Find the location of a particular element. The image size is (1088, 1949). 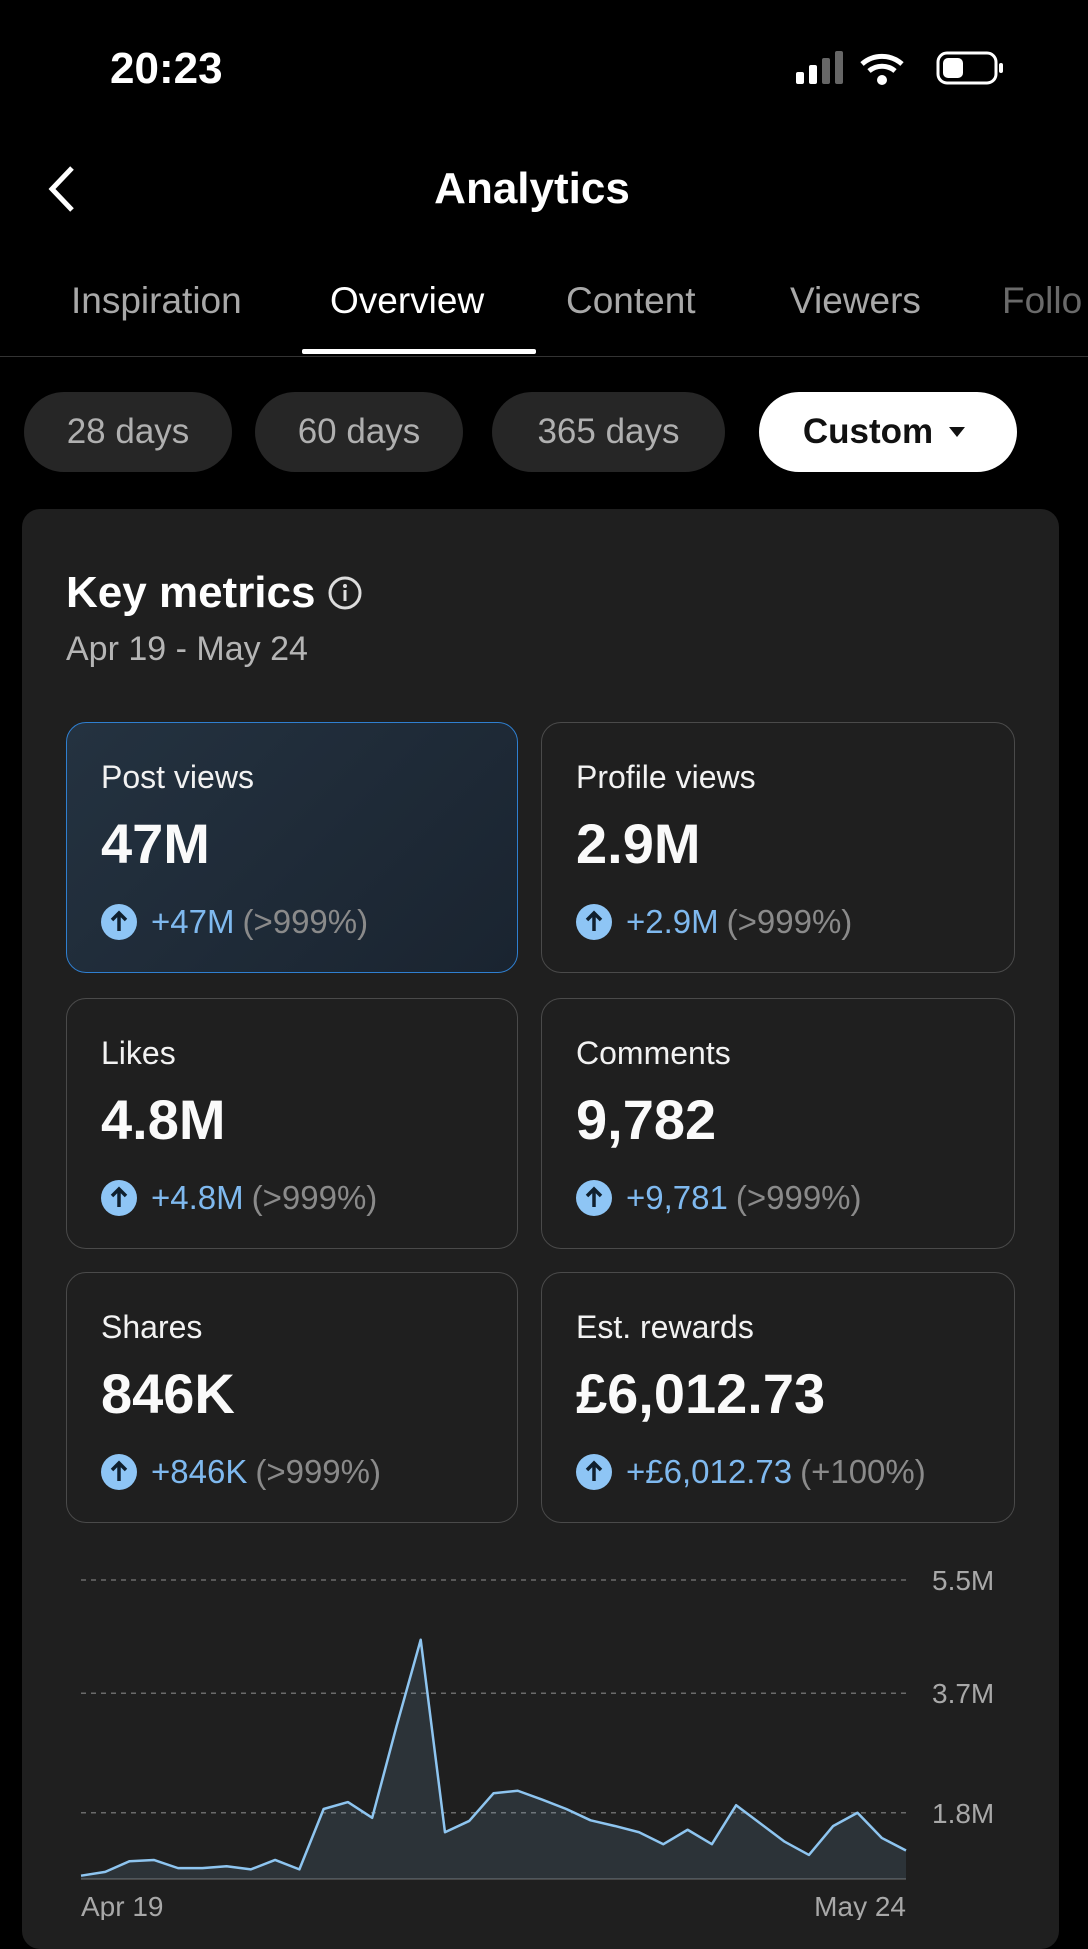

change-value: +47M is located at coordinates (193, 921).